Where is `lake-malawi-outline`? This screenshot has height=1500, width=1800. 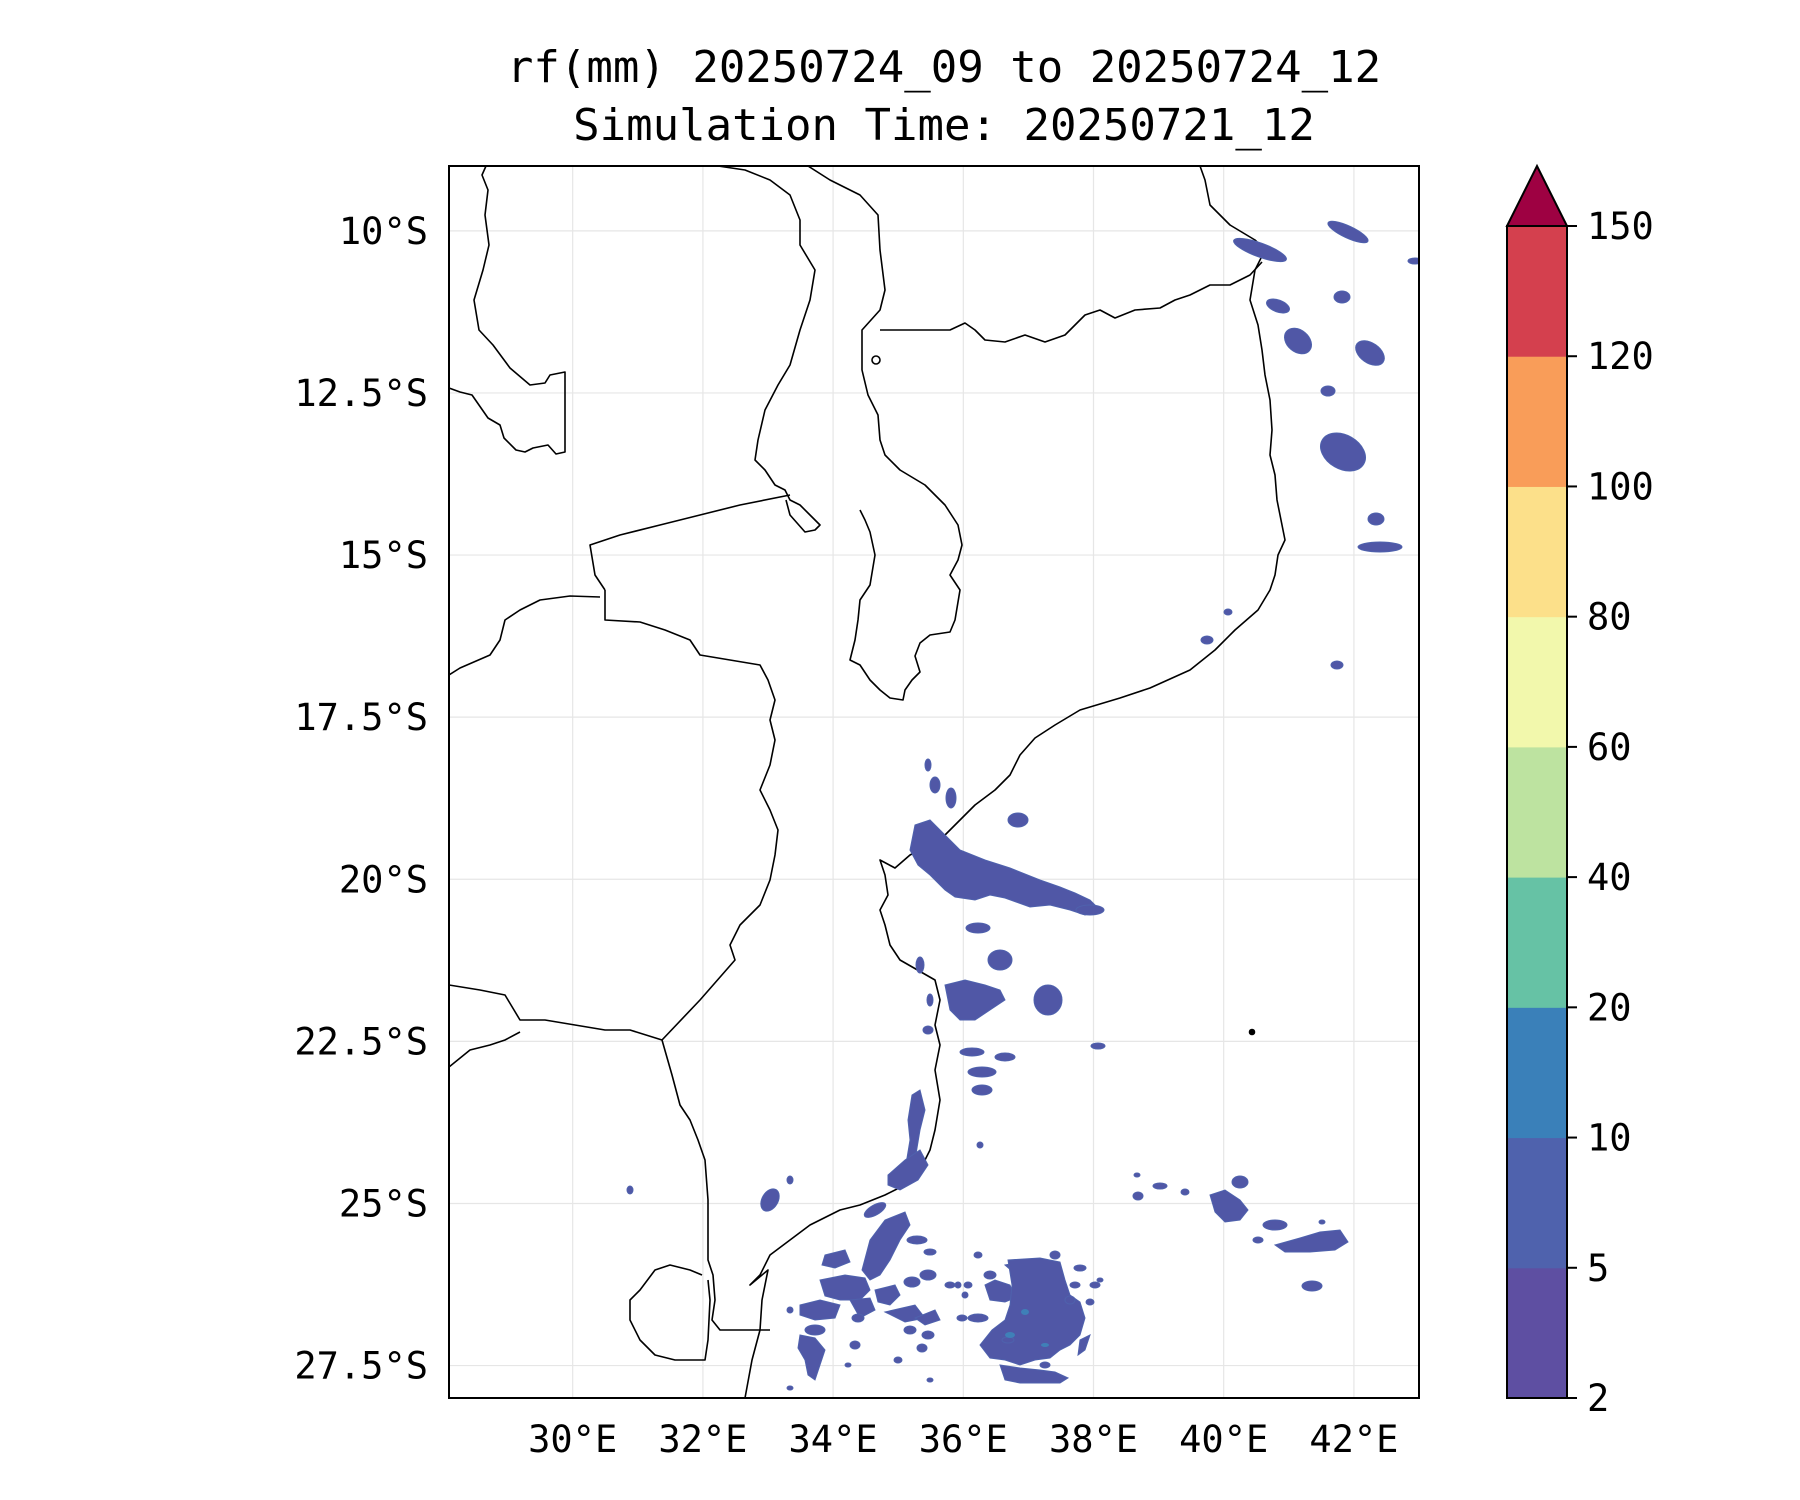
lake-malawi-outline is located at coordinates (885, 433).